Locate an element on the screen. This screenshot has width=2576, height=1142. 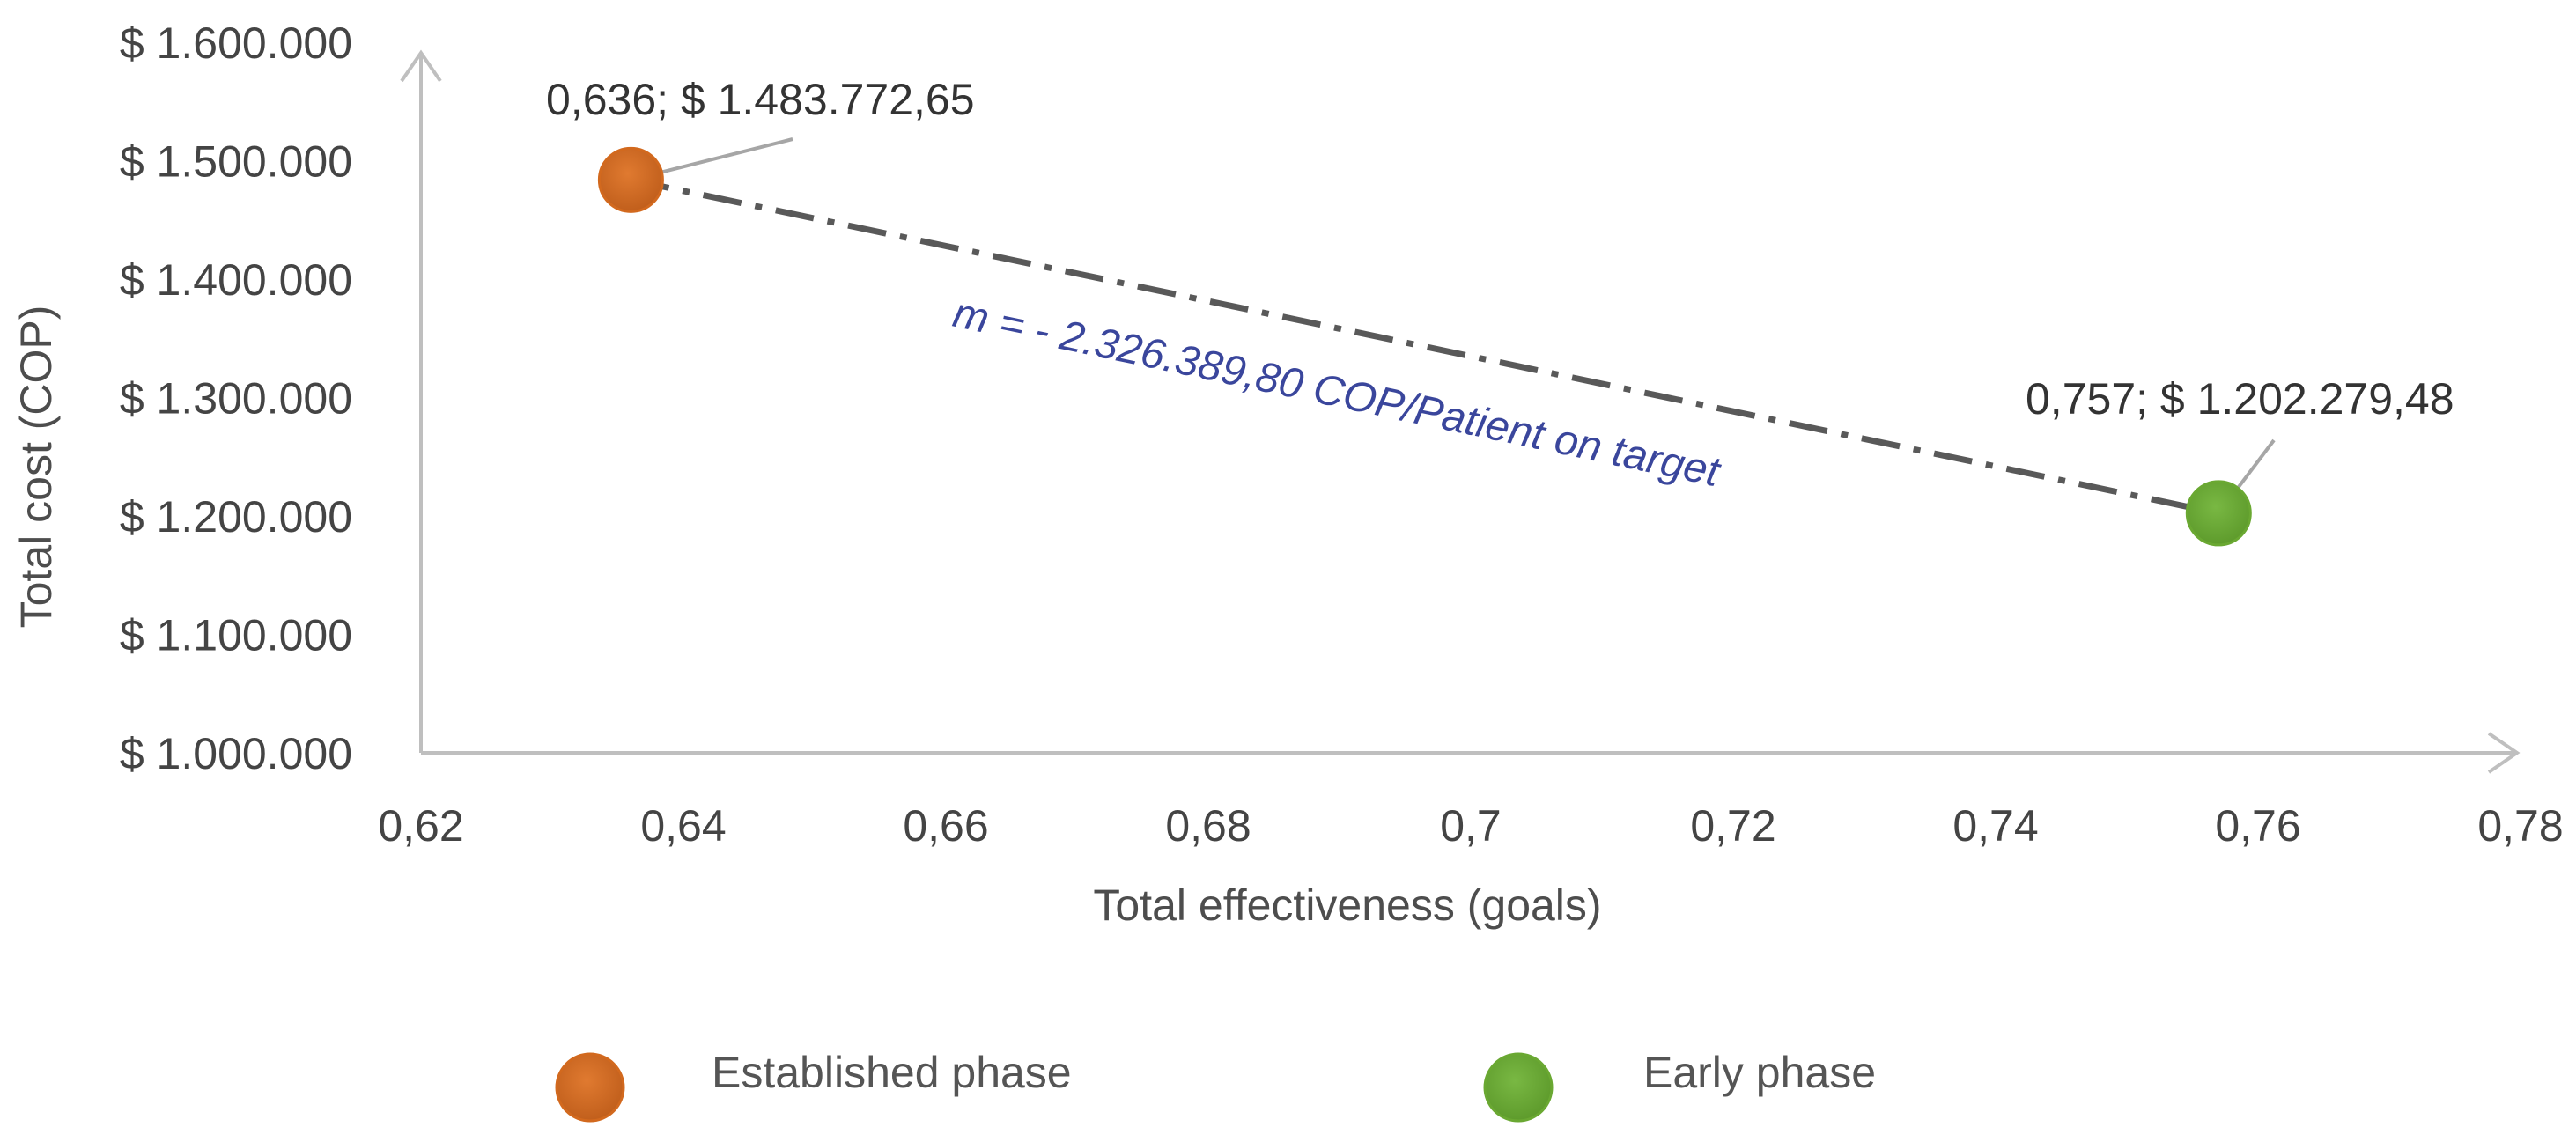
x-tick-label: 0,72 is located at coordinates (1732, 826).